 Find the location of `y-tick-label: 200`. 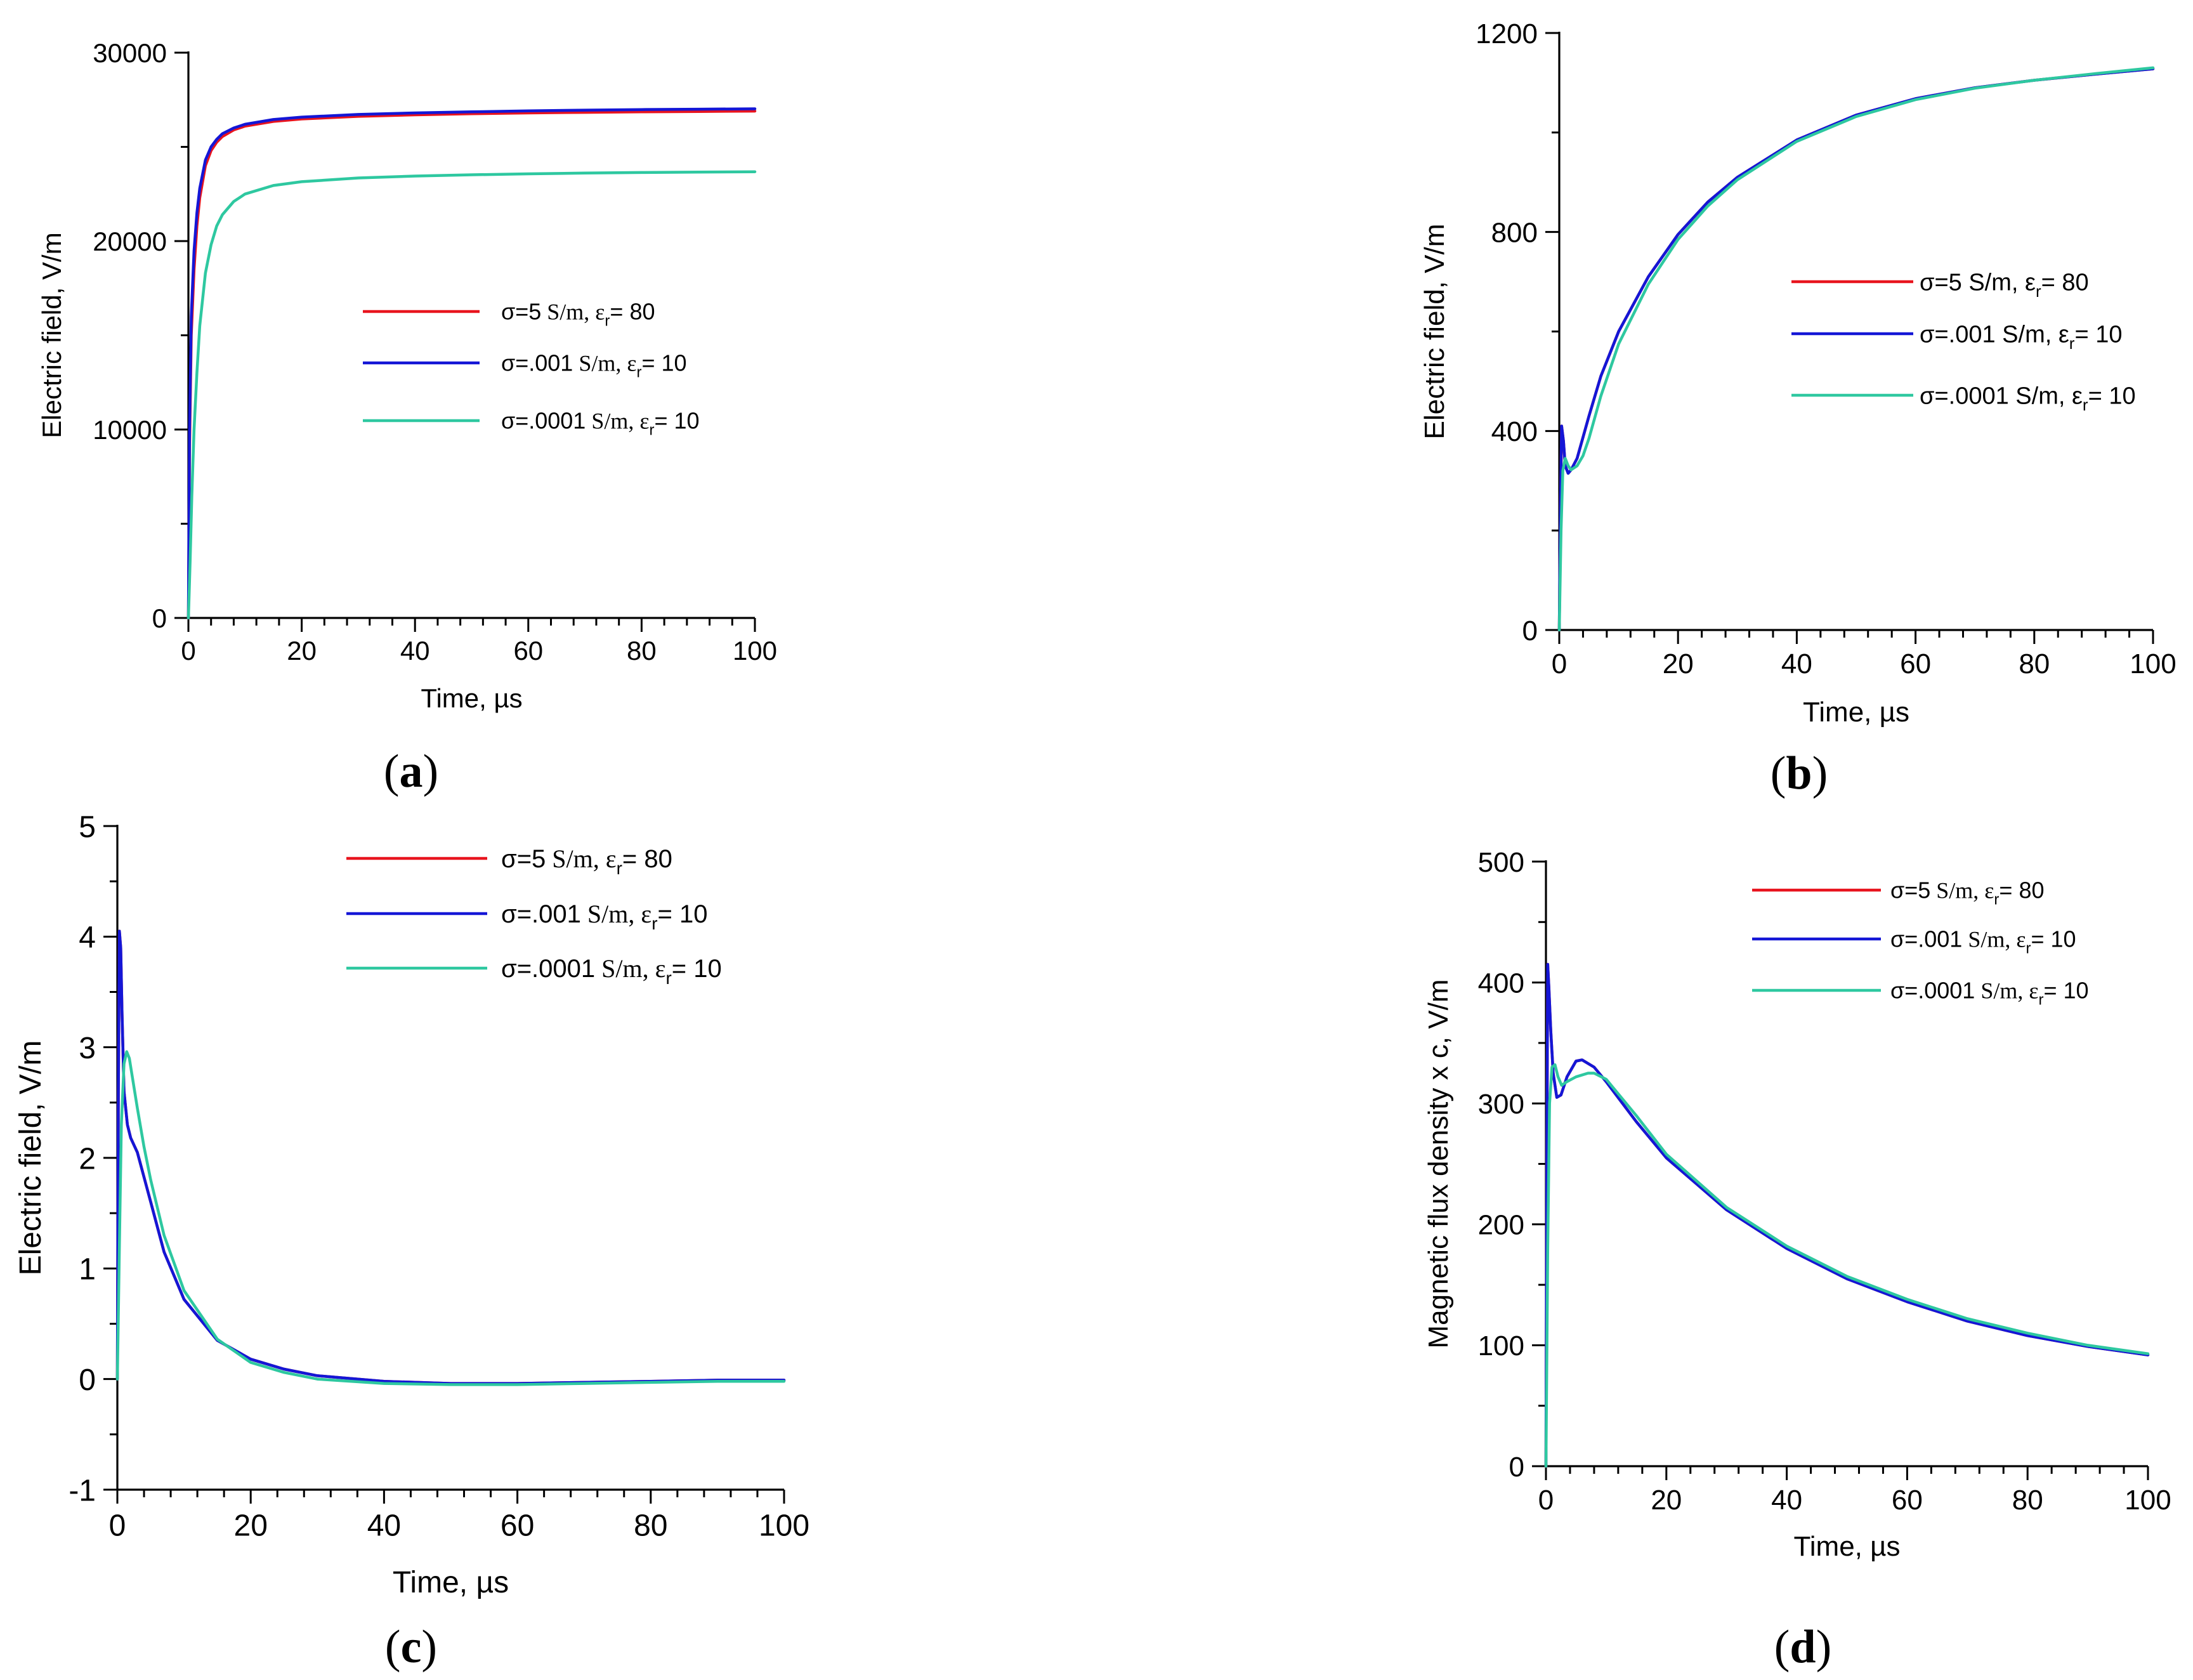

y-tick-label: 200 is located at coordinates (1501, 1226).